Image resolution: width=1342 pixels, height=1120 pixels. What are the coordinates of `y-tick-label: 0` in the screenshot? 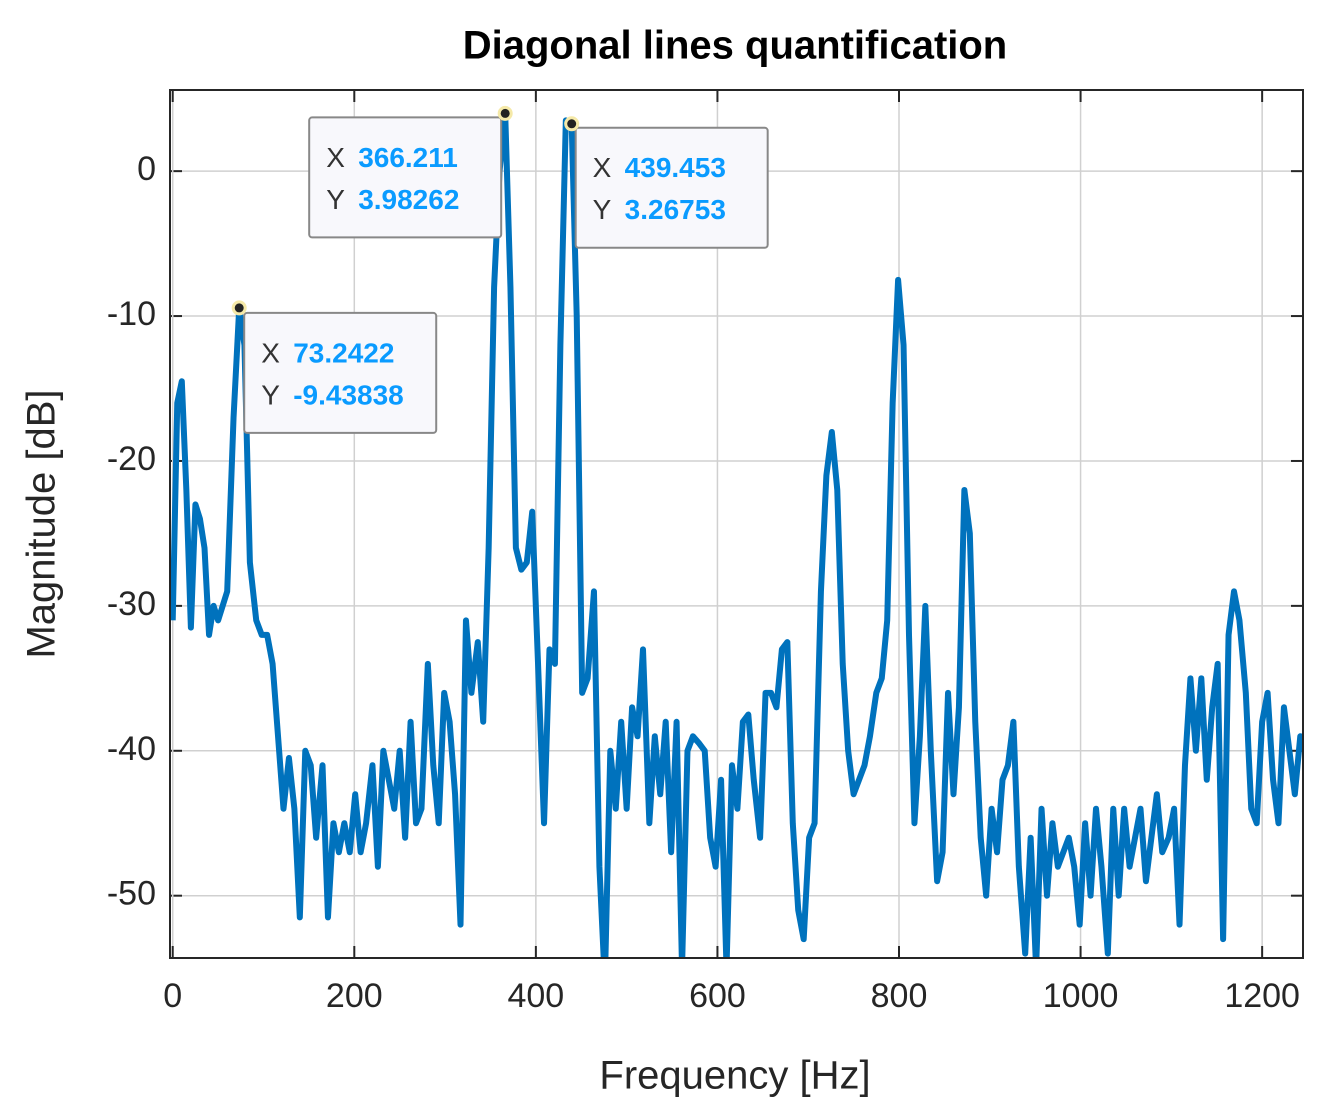 It's located at (146, 169).